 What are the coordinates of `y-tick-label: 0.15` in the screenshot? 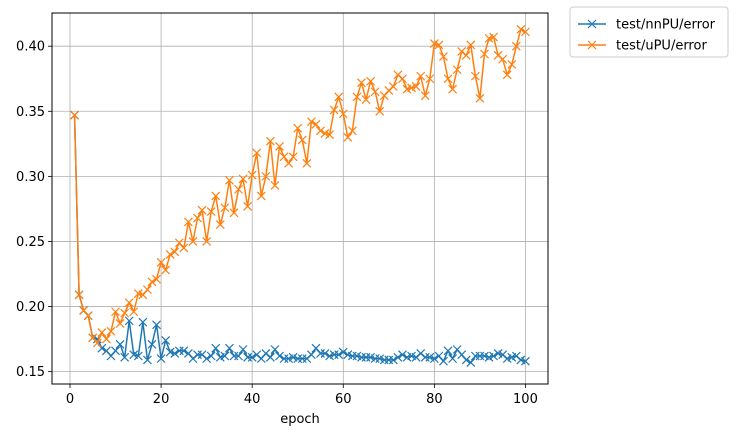 It's located at (30, 372).